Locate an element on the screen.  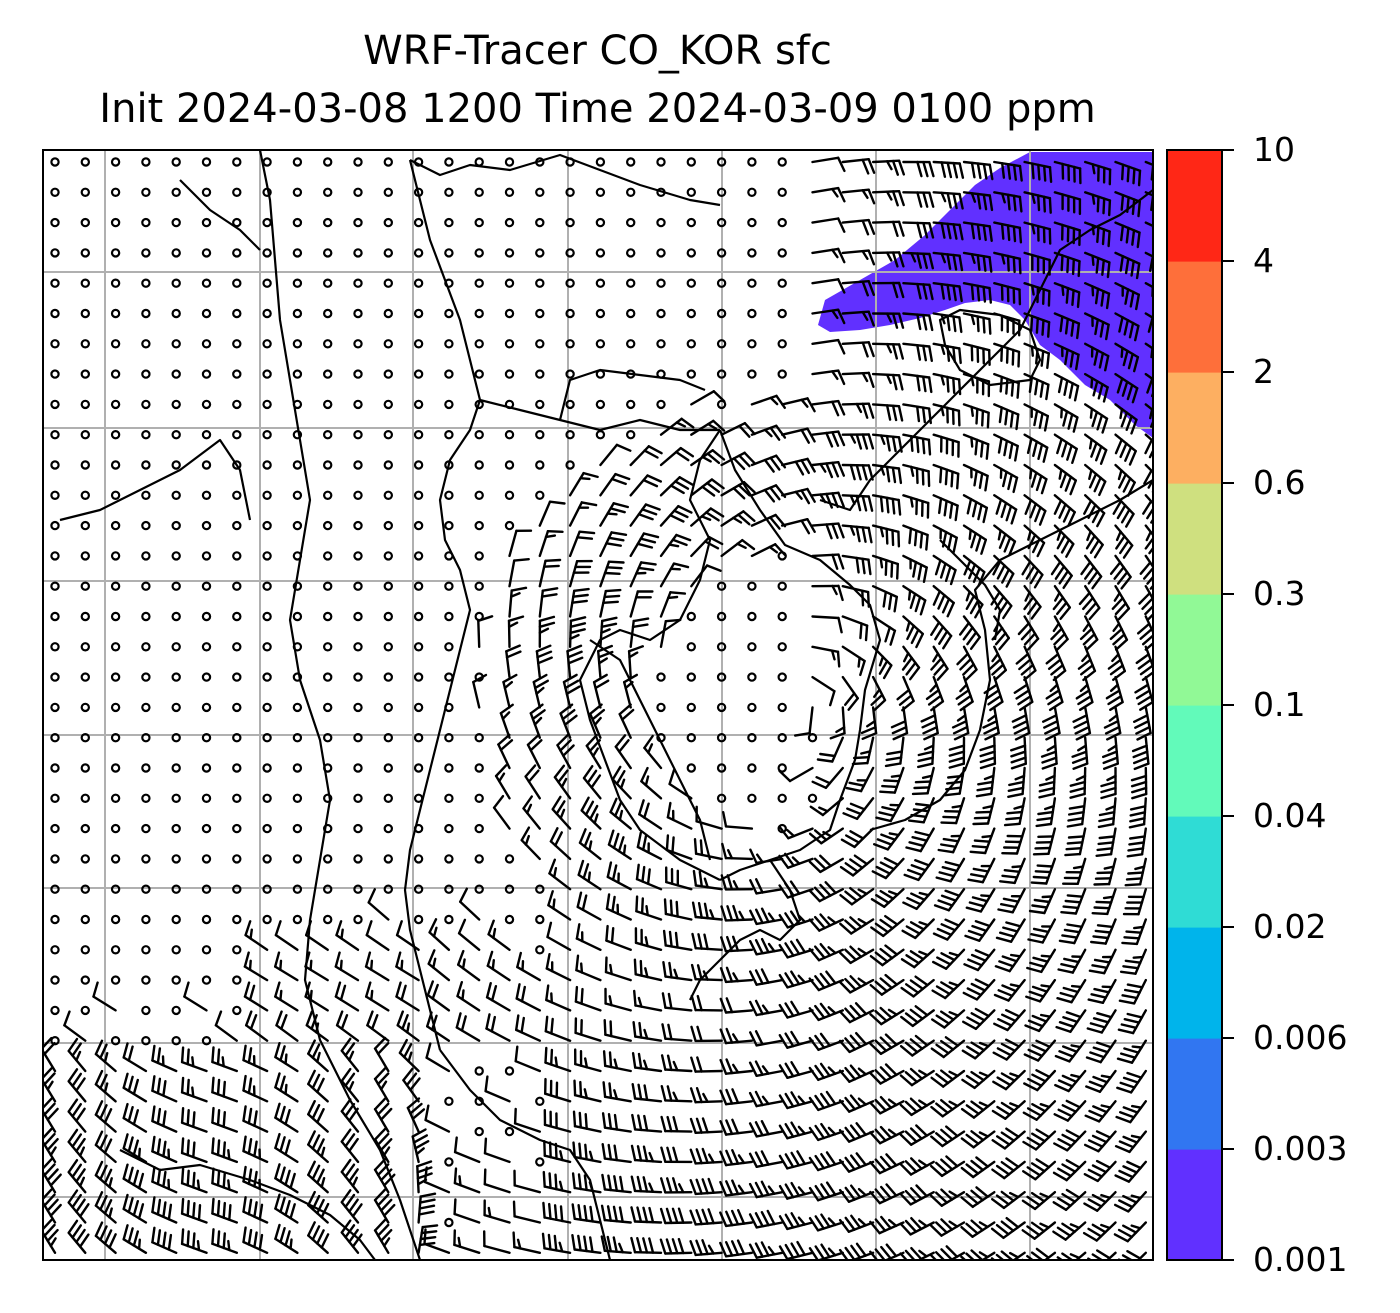
colorbar-label: 0.3 is located at coordinates (1279, 593).